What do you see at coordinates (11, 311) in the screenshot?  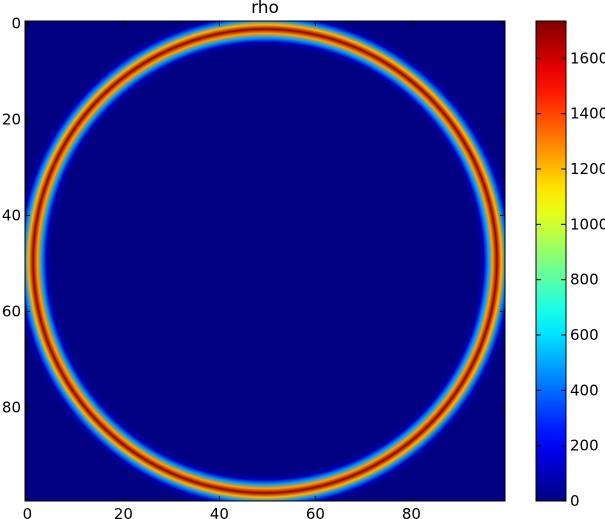 I see `y-tick-label: 60` at bounding box center [11, 311].